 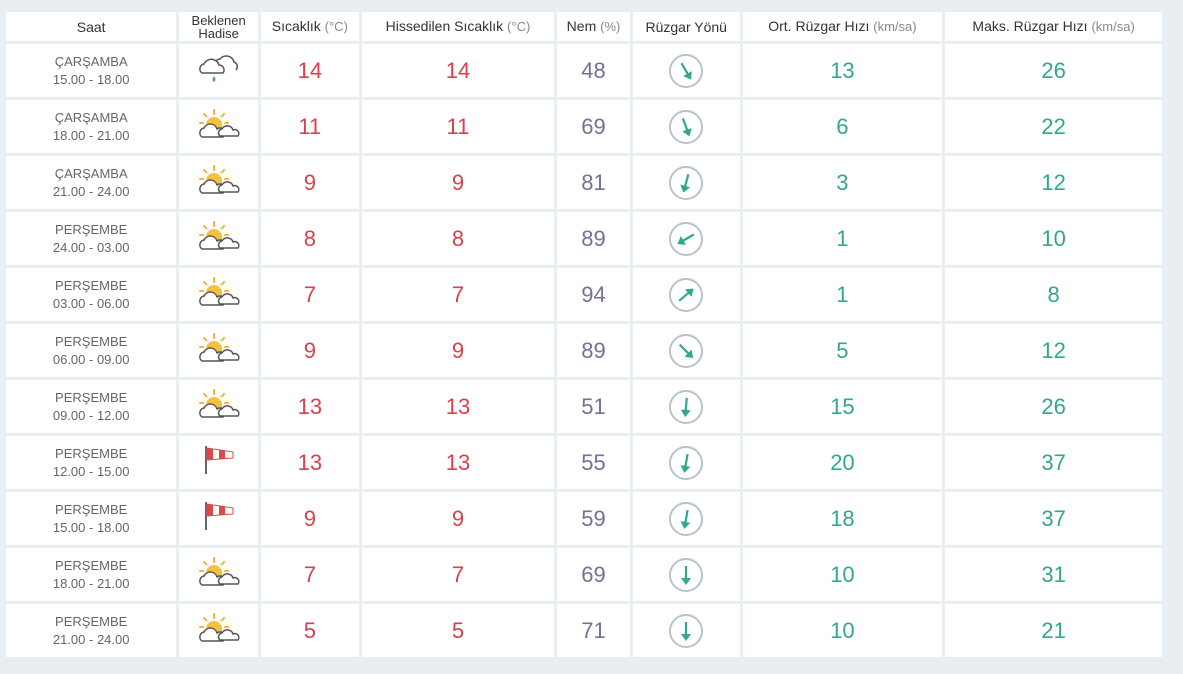 I want to click on table-row: PERŞEMBE 24.00 - 03.00 8 8 89 1 10, so click(x=584, y=238).